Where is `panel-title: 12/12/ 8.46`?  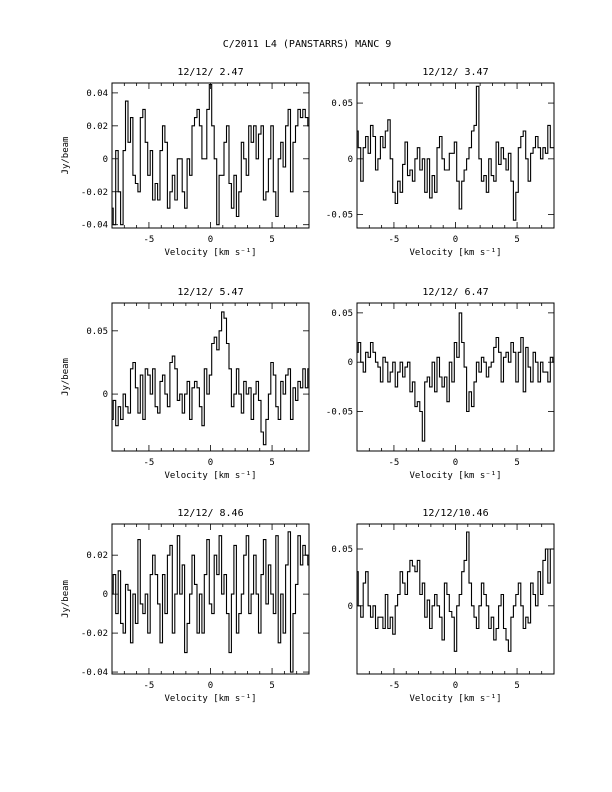
panel-title: 12/12/ 8.46 is located at coordinates (210, 513).